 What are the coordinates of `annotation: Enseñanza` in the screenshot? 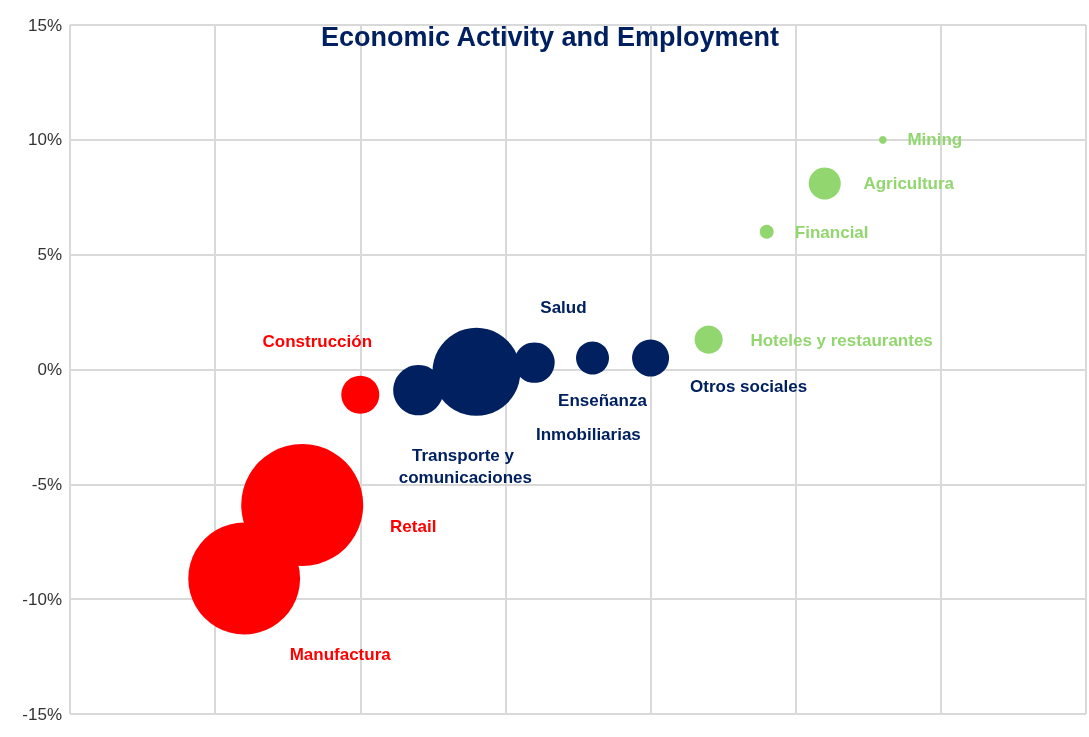 It's located at (603, 400).